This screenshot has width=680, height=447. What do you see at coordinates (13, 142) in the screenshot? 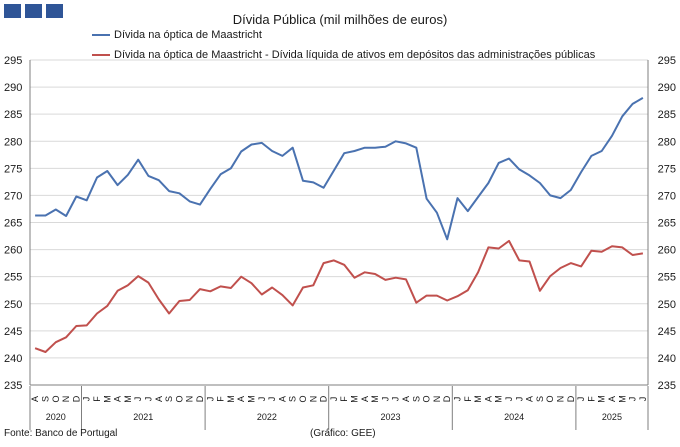
I see `y-tick-label-left: 280` at bounding box center [13, 142].